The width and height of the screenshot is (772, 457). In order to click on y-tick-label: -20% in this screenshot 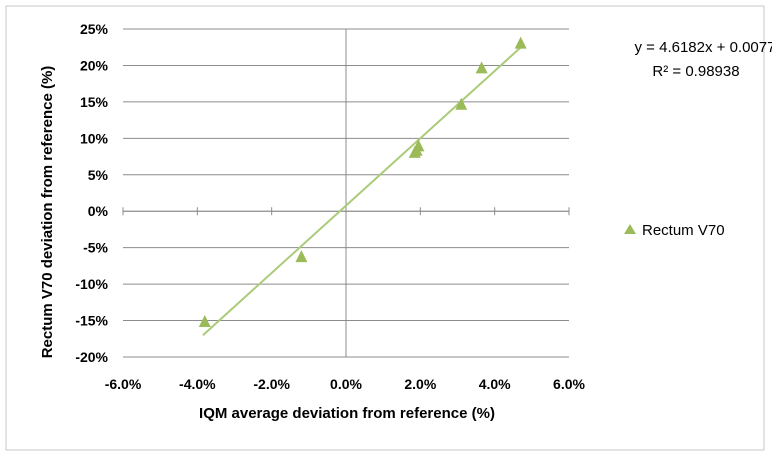, I will do `click(91, 357)`.